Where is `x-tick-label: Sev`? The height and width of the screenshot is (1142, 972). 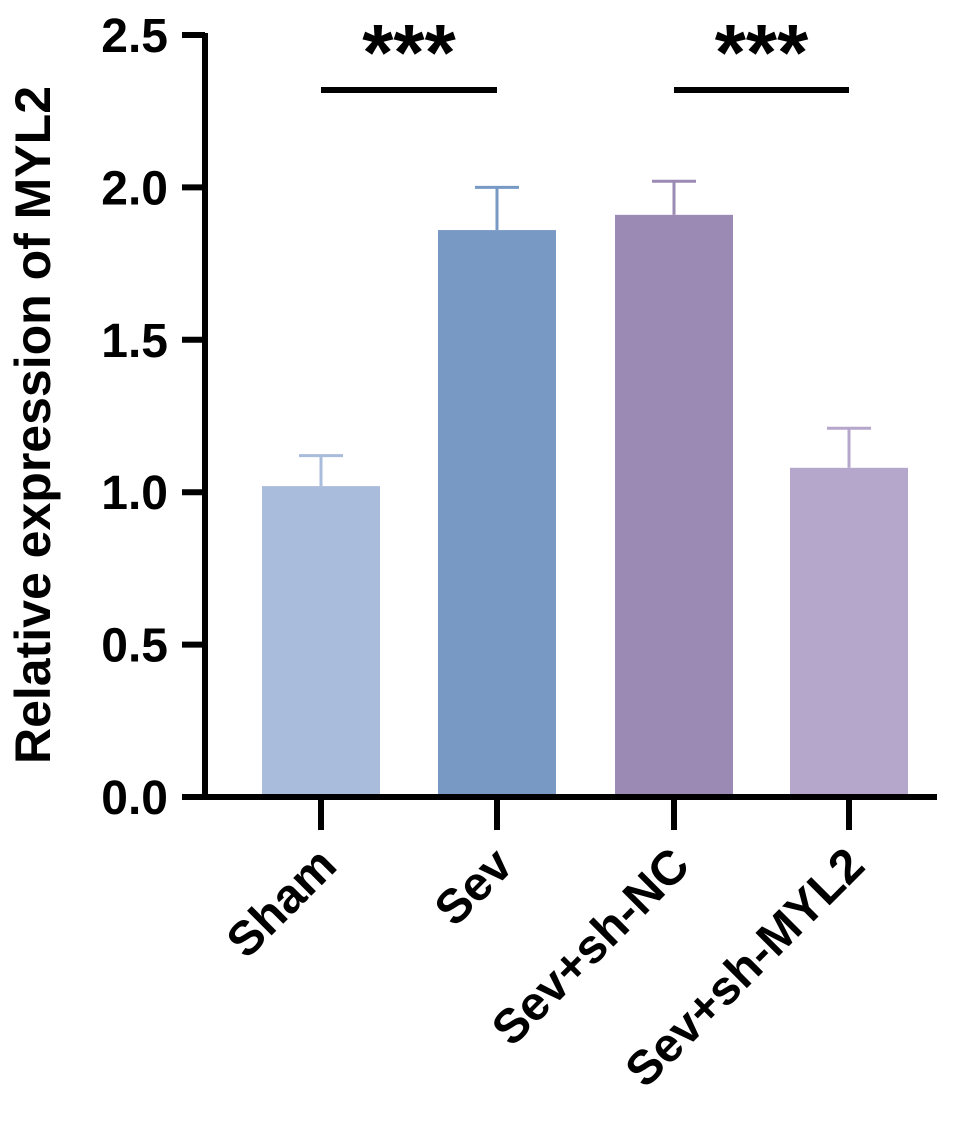
x-tick-label: Sev is located at coordinates (474, 887).